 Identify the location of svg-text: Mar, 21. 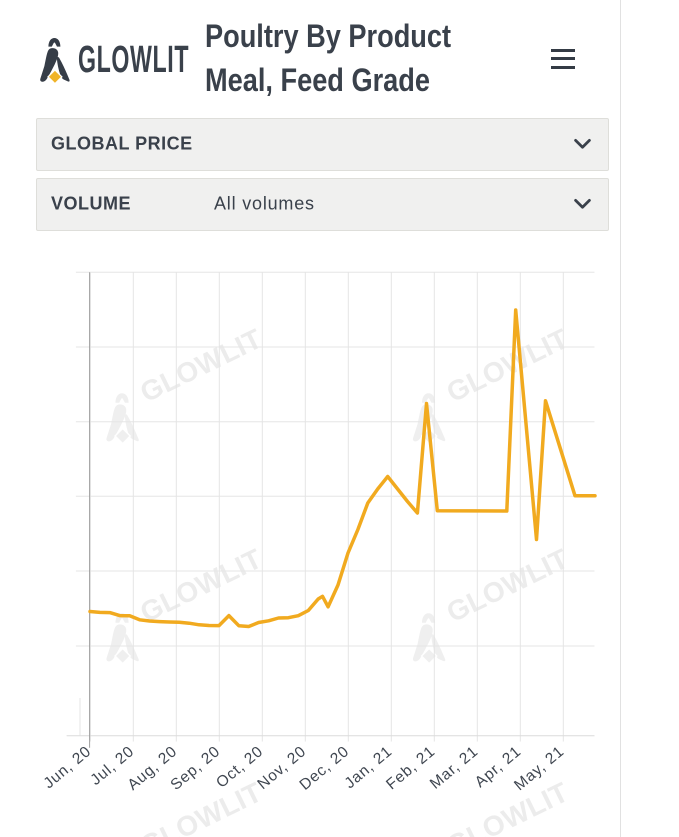
(454, 768).